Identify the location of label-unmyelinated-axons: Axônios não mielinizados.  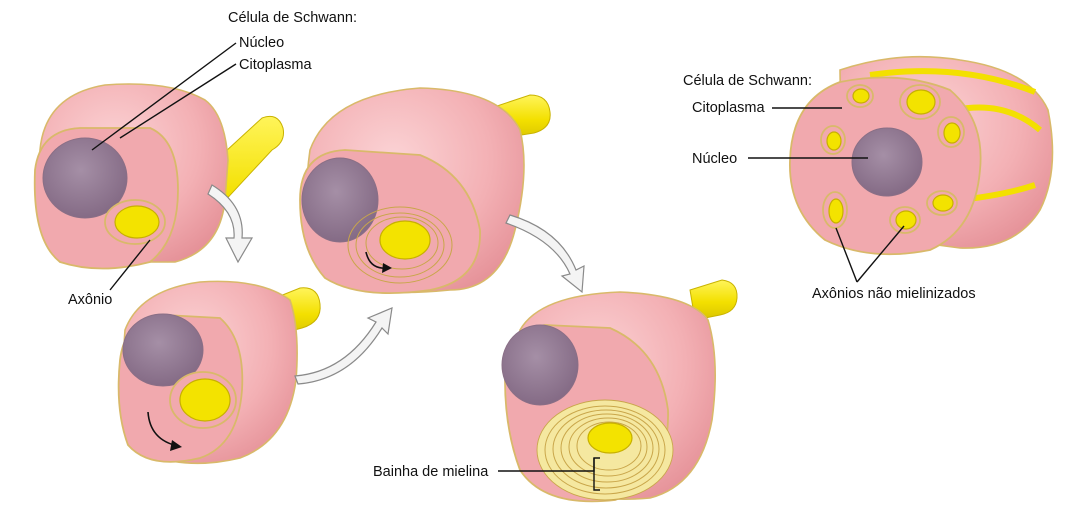
(894, 294).